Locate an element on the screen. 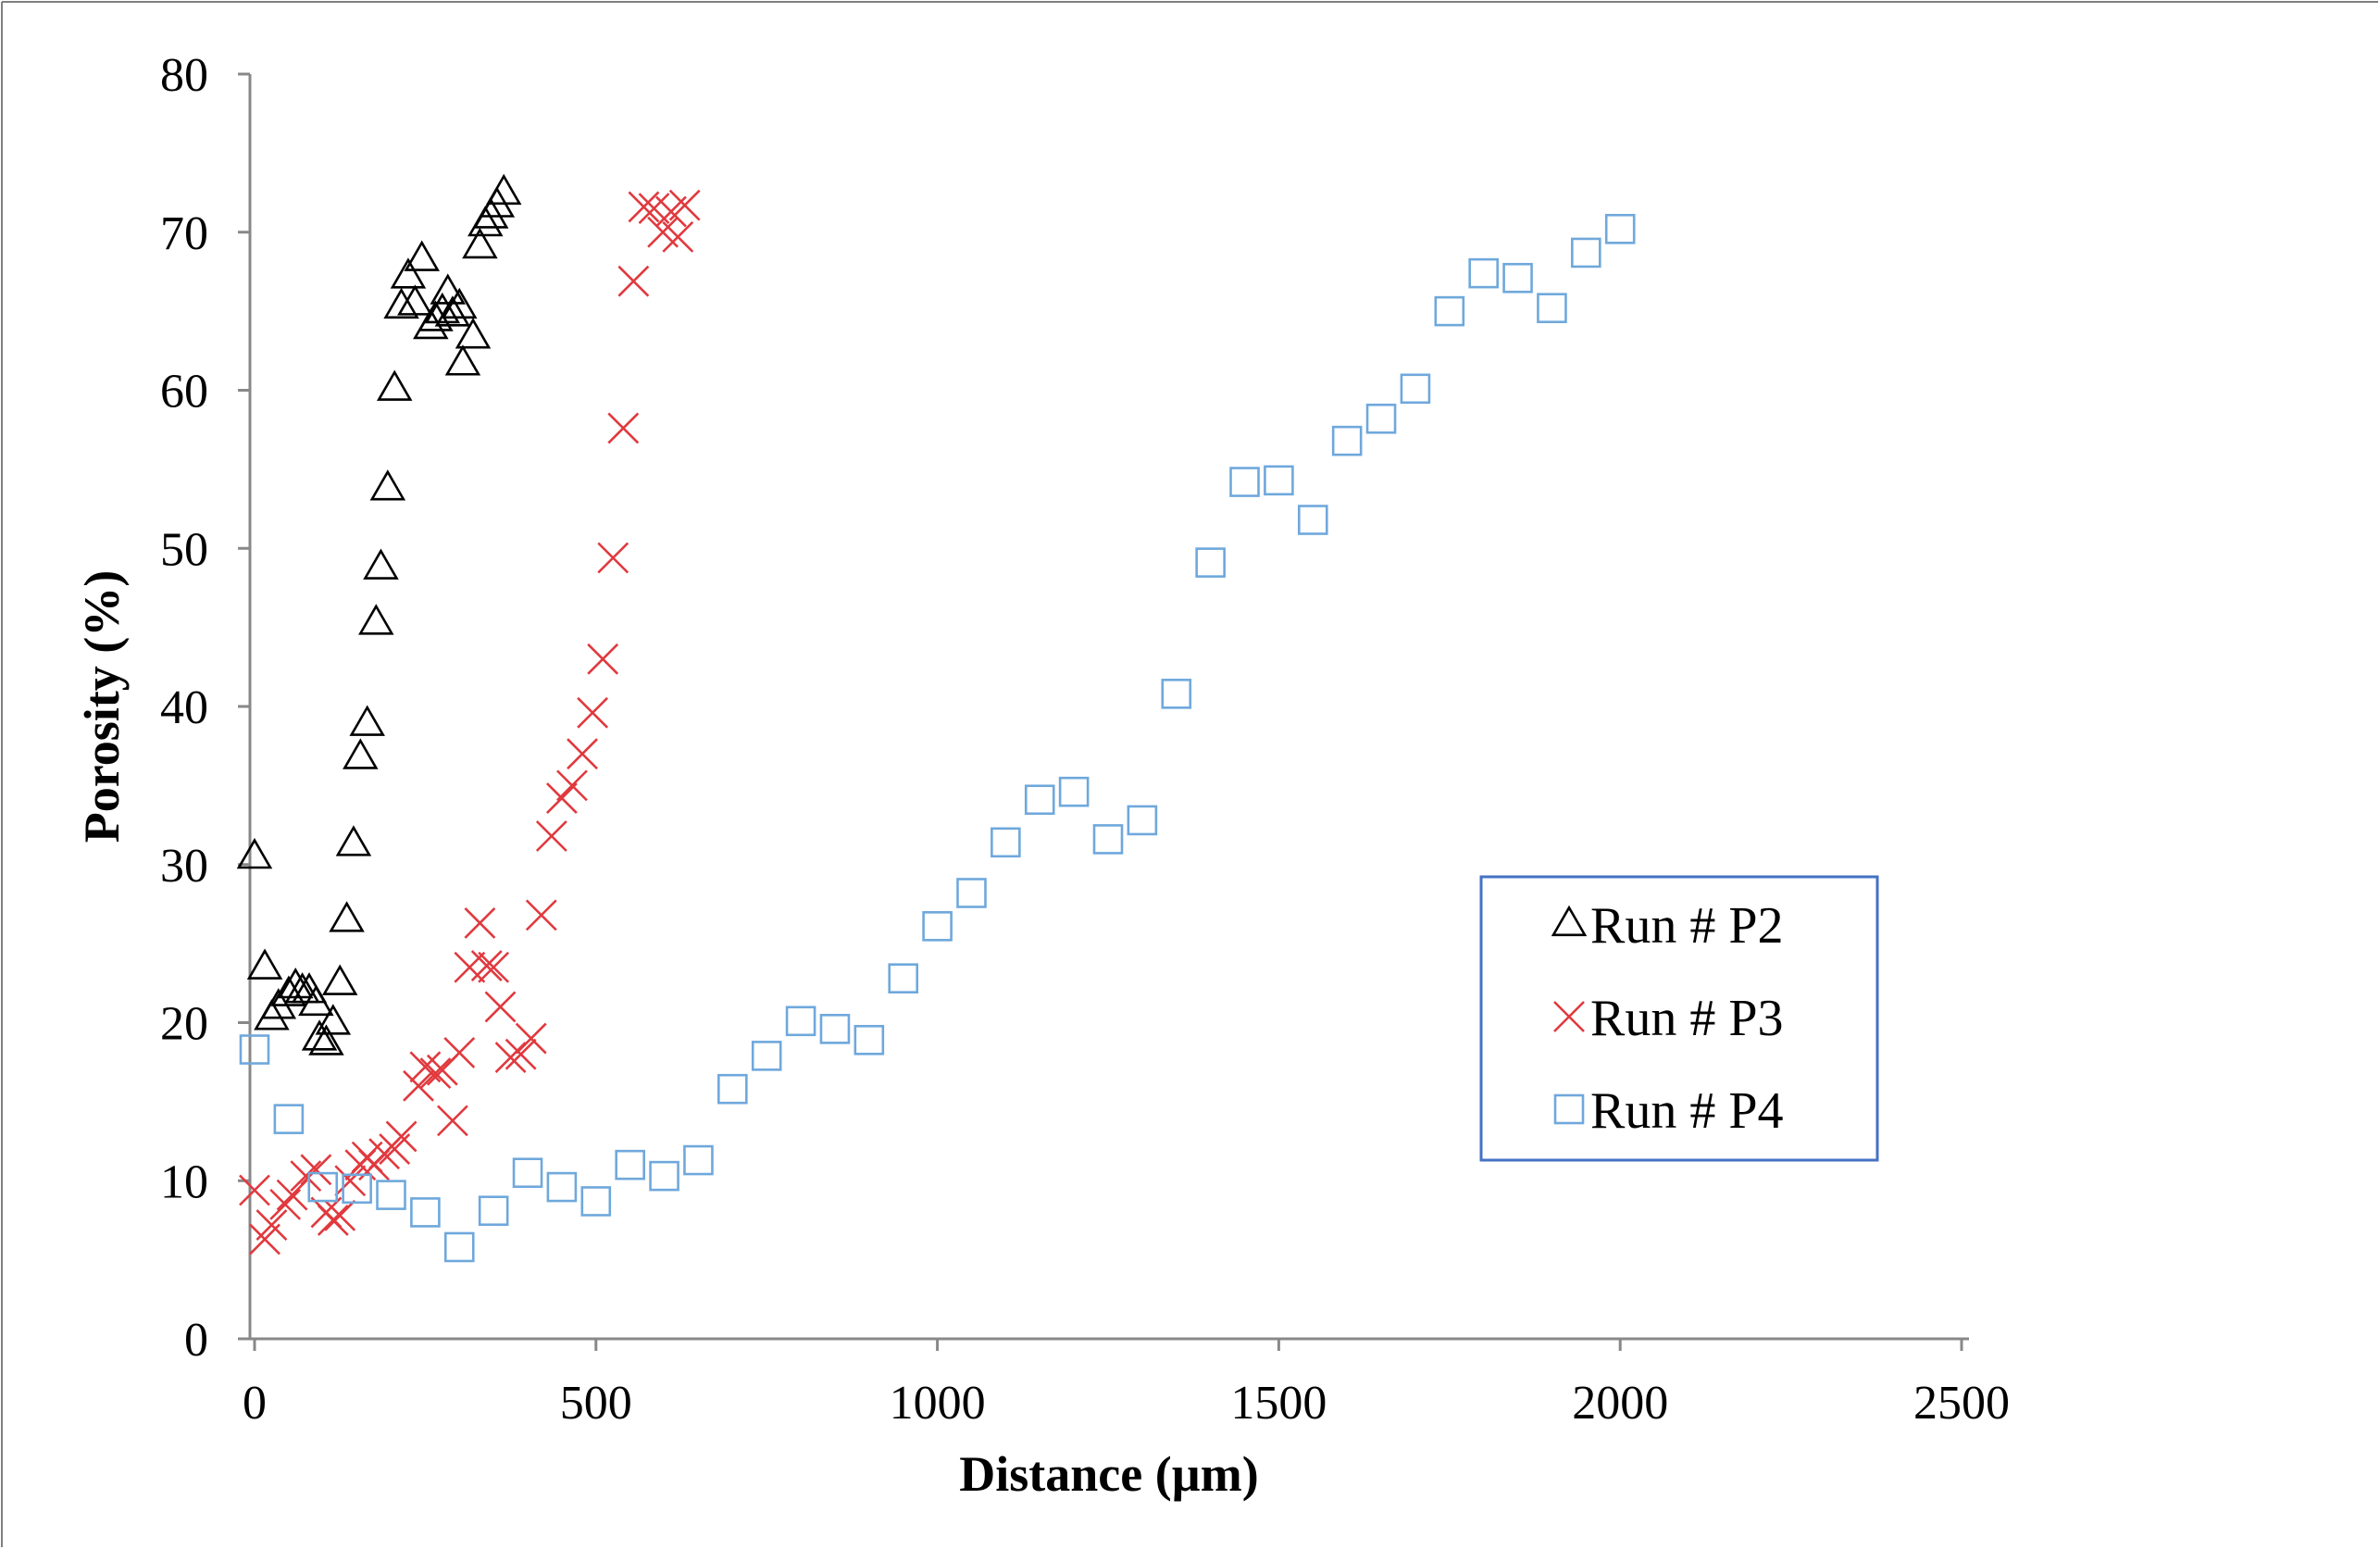  y-tick-label: 10 is located at coordinates (184, 1182).